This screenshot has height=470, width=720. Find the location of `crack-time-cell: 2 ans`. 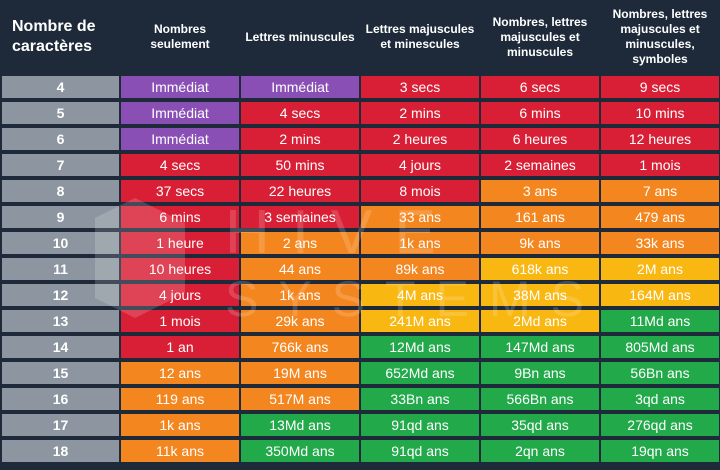

crack-time-cell: 2 ans is located at coordinates (300, 243).